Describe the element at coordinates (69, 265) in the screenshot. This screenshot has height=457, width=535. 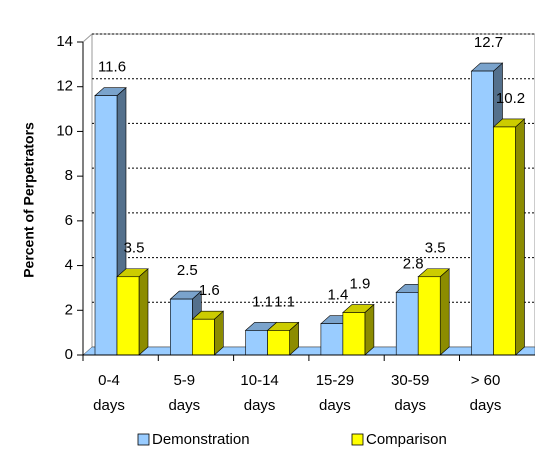
I see `y-tick-label: 4` at that location.